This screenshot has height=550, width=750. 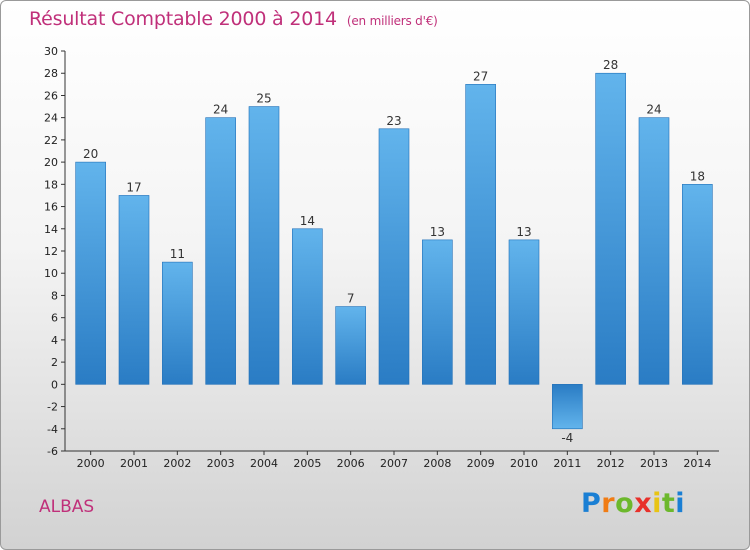 I want to click on logo-letter: P, so click(x=591, y=503).